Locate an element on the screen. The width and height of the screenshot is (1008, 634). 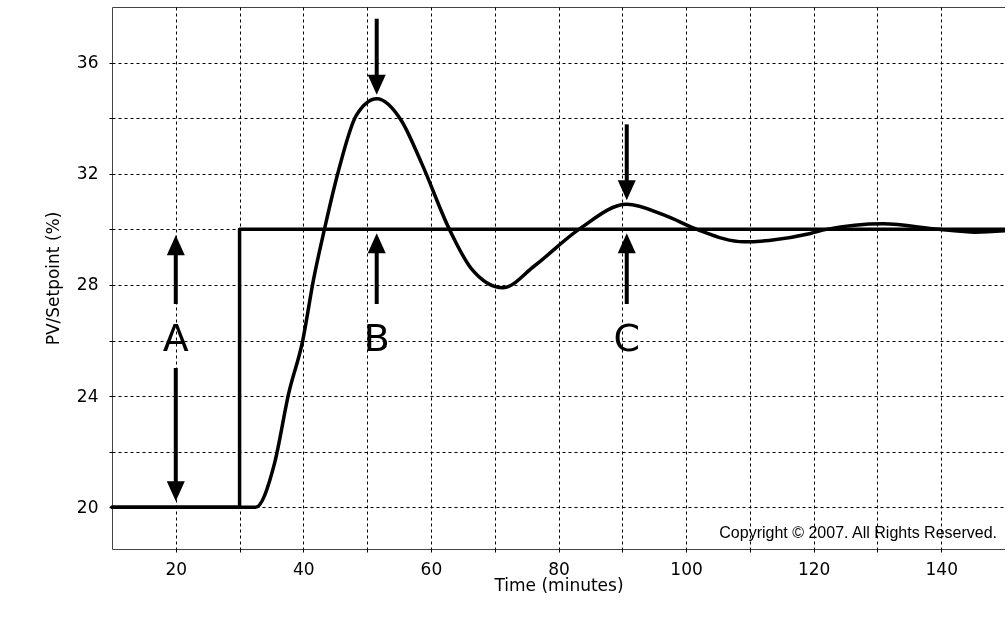
x-tick-label: 60 is located at coordinates (431, 568).